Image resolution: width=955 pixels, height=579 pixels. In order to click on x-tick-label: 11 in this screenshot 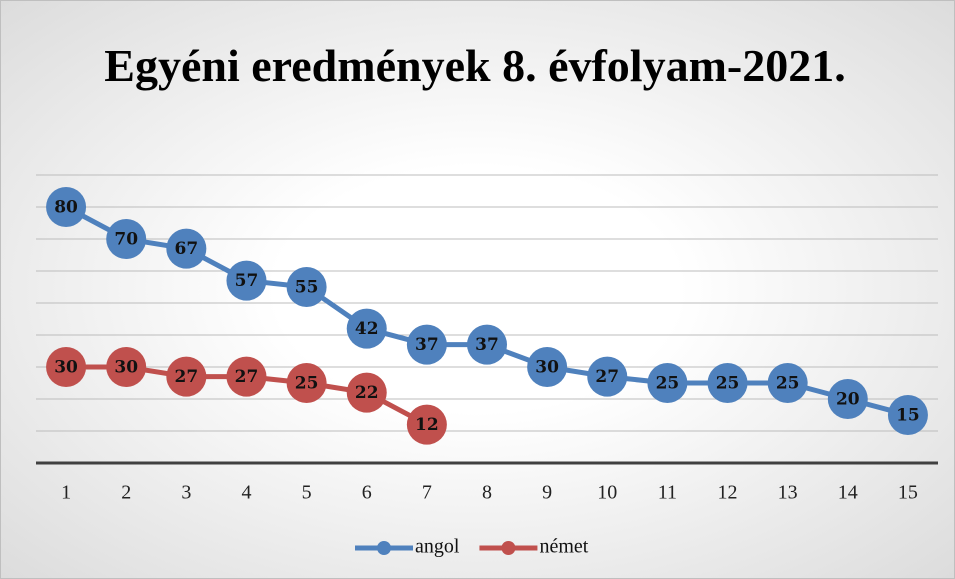, I will do `click(667, 493)`.